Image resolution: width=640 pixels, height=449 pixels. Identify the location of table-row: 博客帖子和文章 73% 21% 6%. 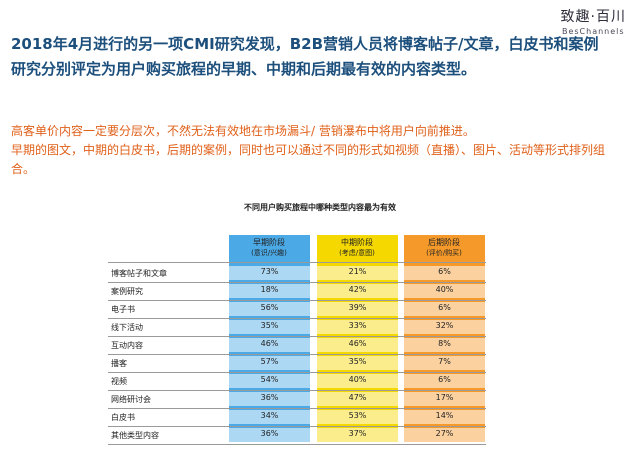
(297, 273).